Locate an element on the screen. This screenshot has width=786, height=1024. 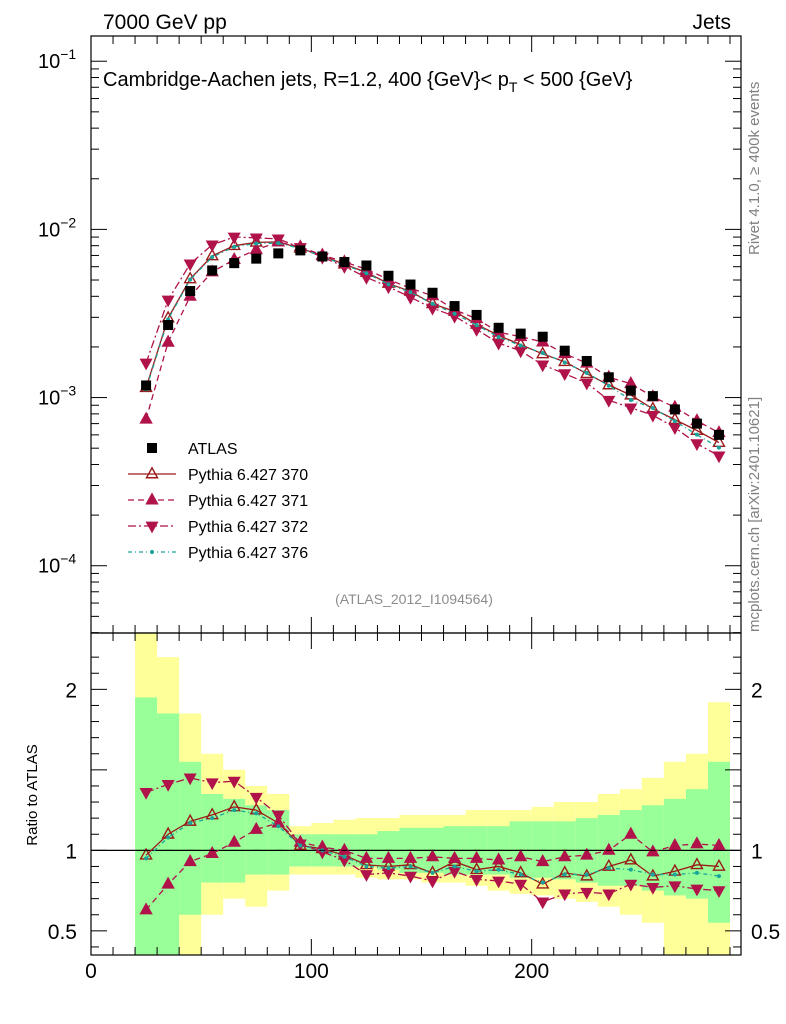
main-ytick-label: 10⁻⁴ is located at coordinates (57, 564).